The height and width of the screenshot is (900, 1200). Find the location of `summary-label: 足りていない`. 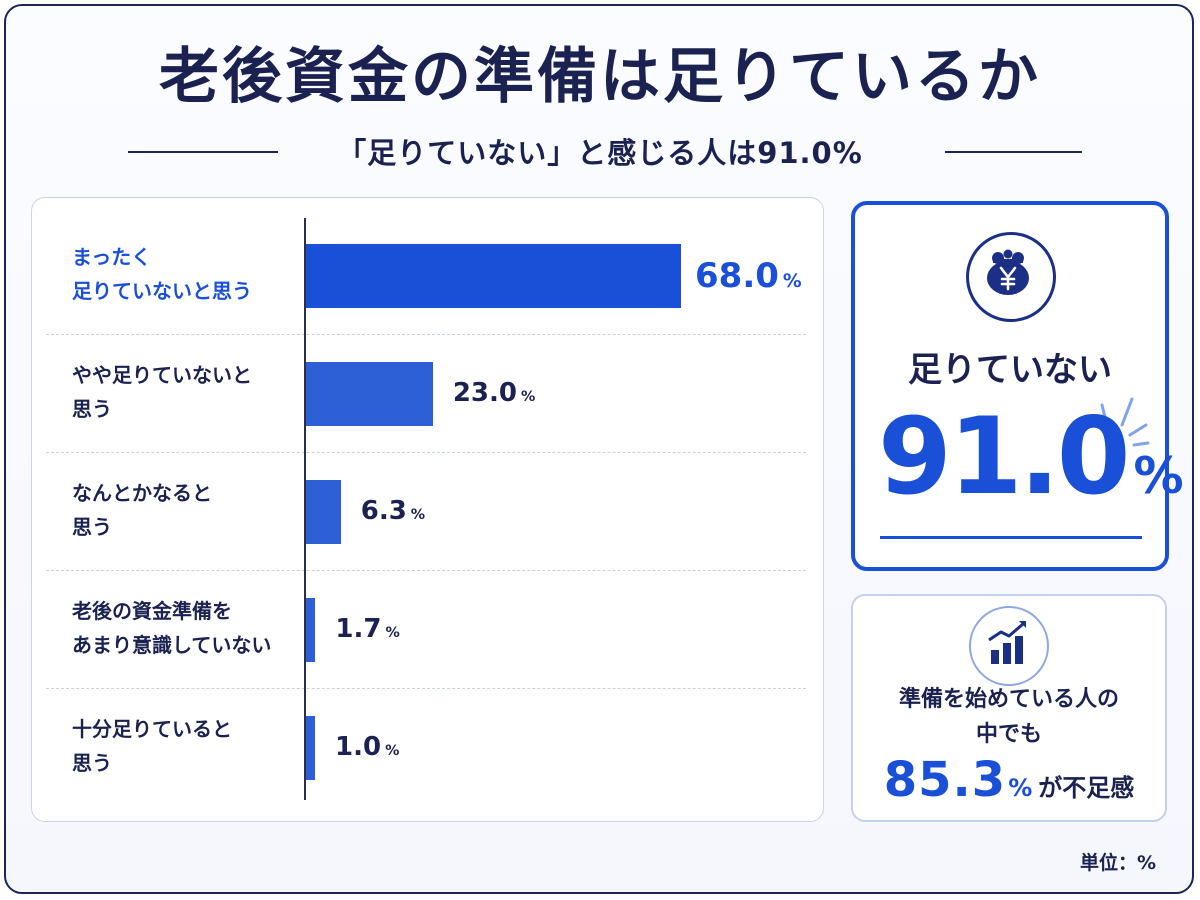

summary-label: 足りていない is located at coordinates (1010, 370).